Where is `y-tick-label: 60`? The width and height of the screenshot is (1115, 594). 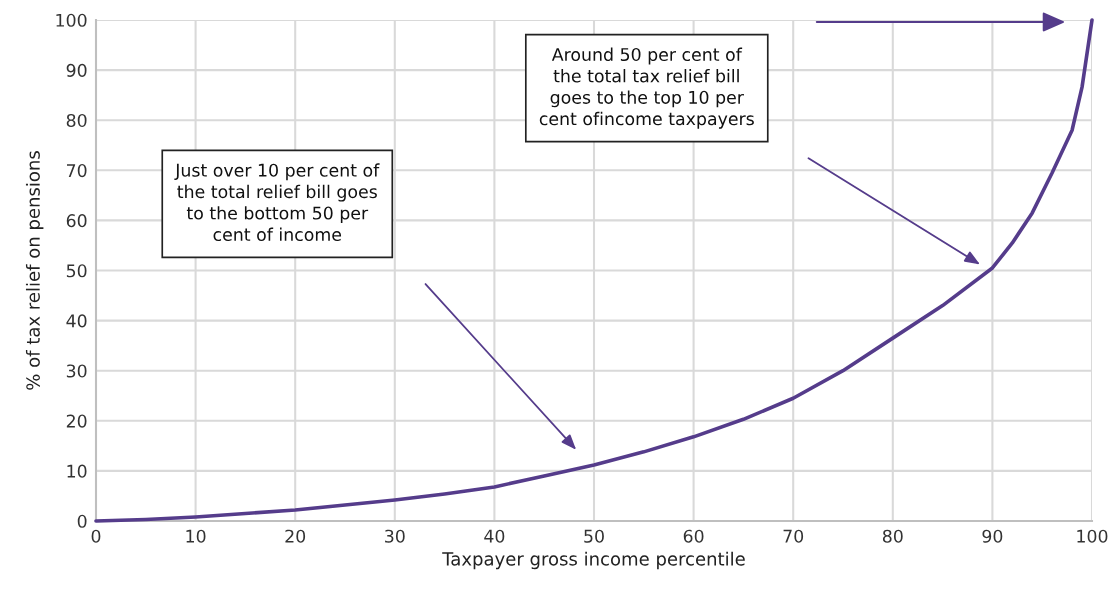 y-tick-label: 60 is located at coordinates (76, 221).